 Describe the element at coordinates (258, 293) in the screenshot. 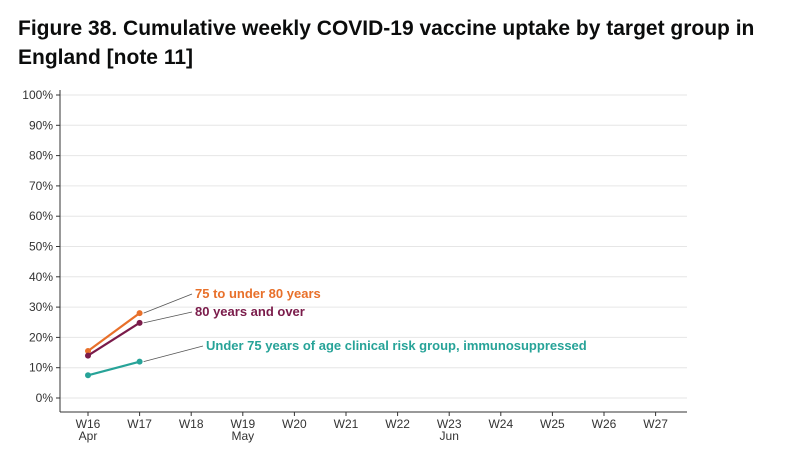

I see `series-label: 75 to under 80 years` at that location.